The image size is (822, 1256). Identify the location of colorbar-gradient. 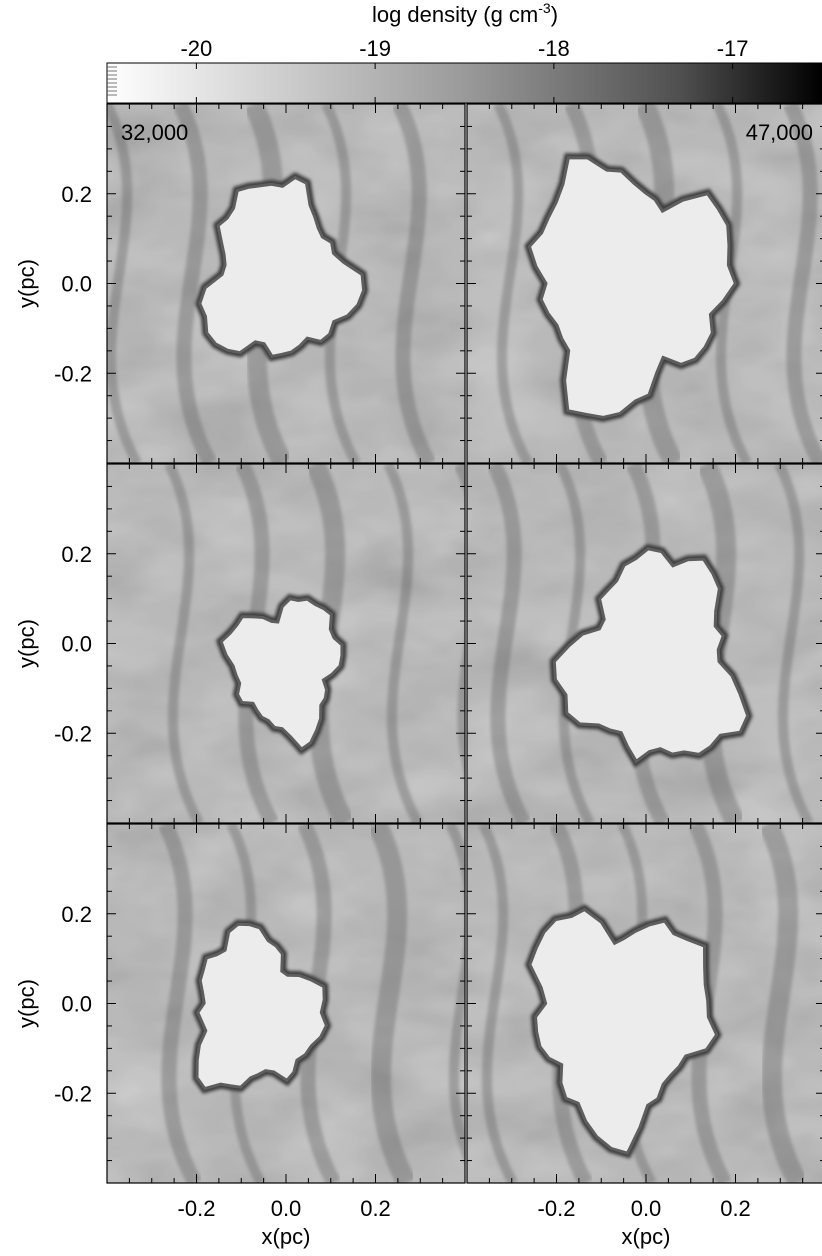
(464, 83).